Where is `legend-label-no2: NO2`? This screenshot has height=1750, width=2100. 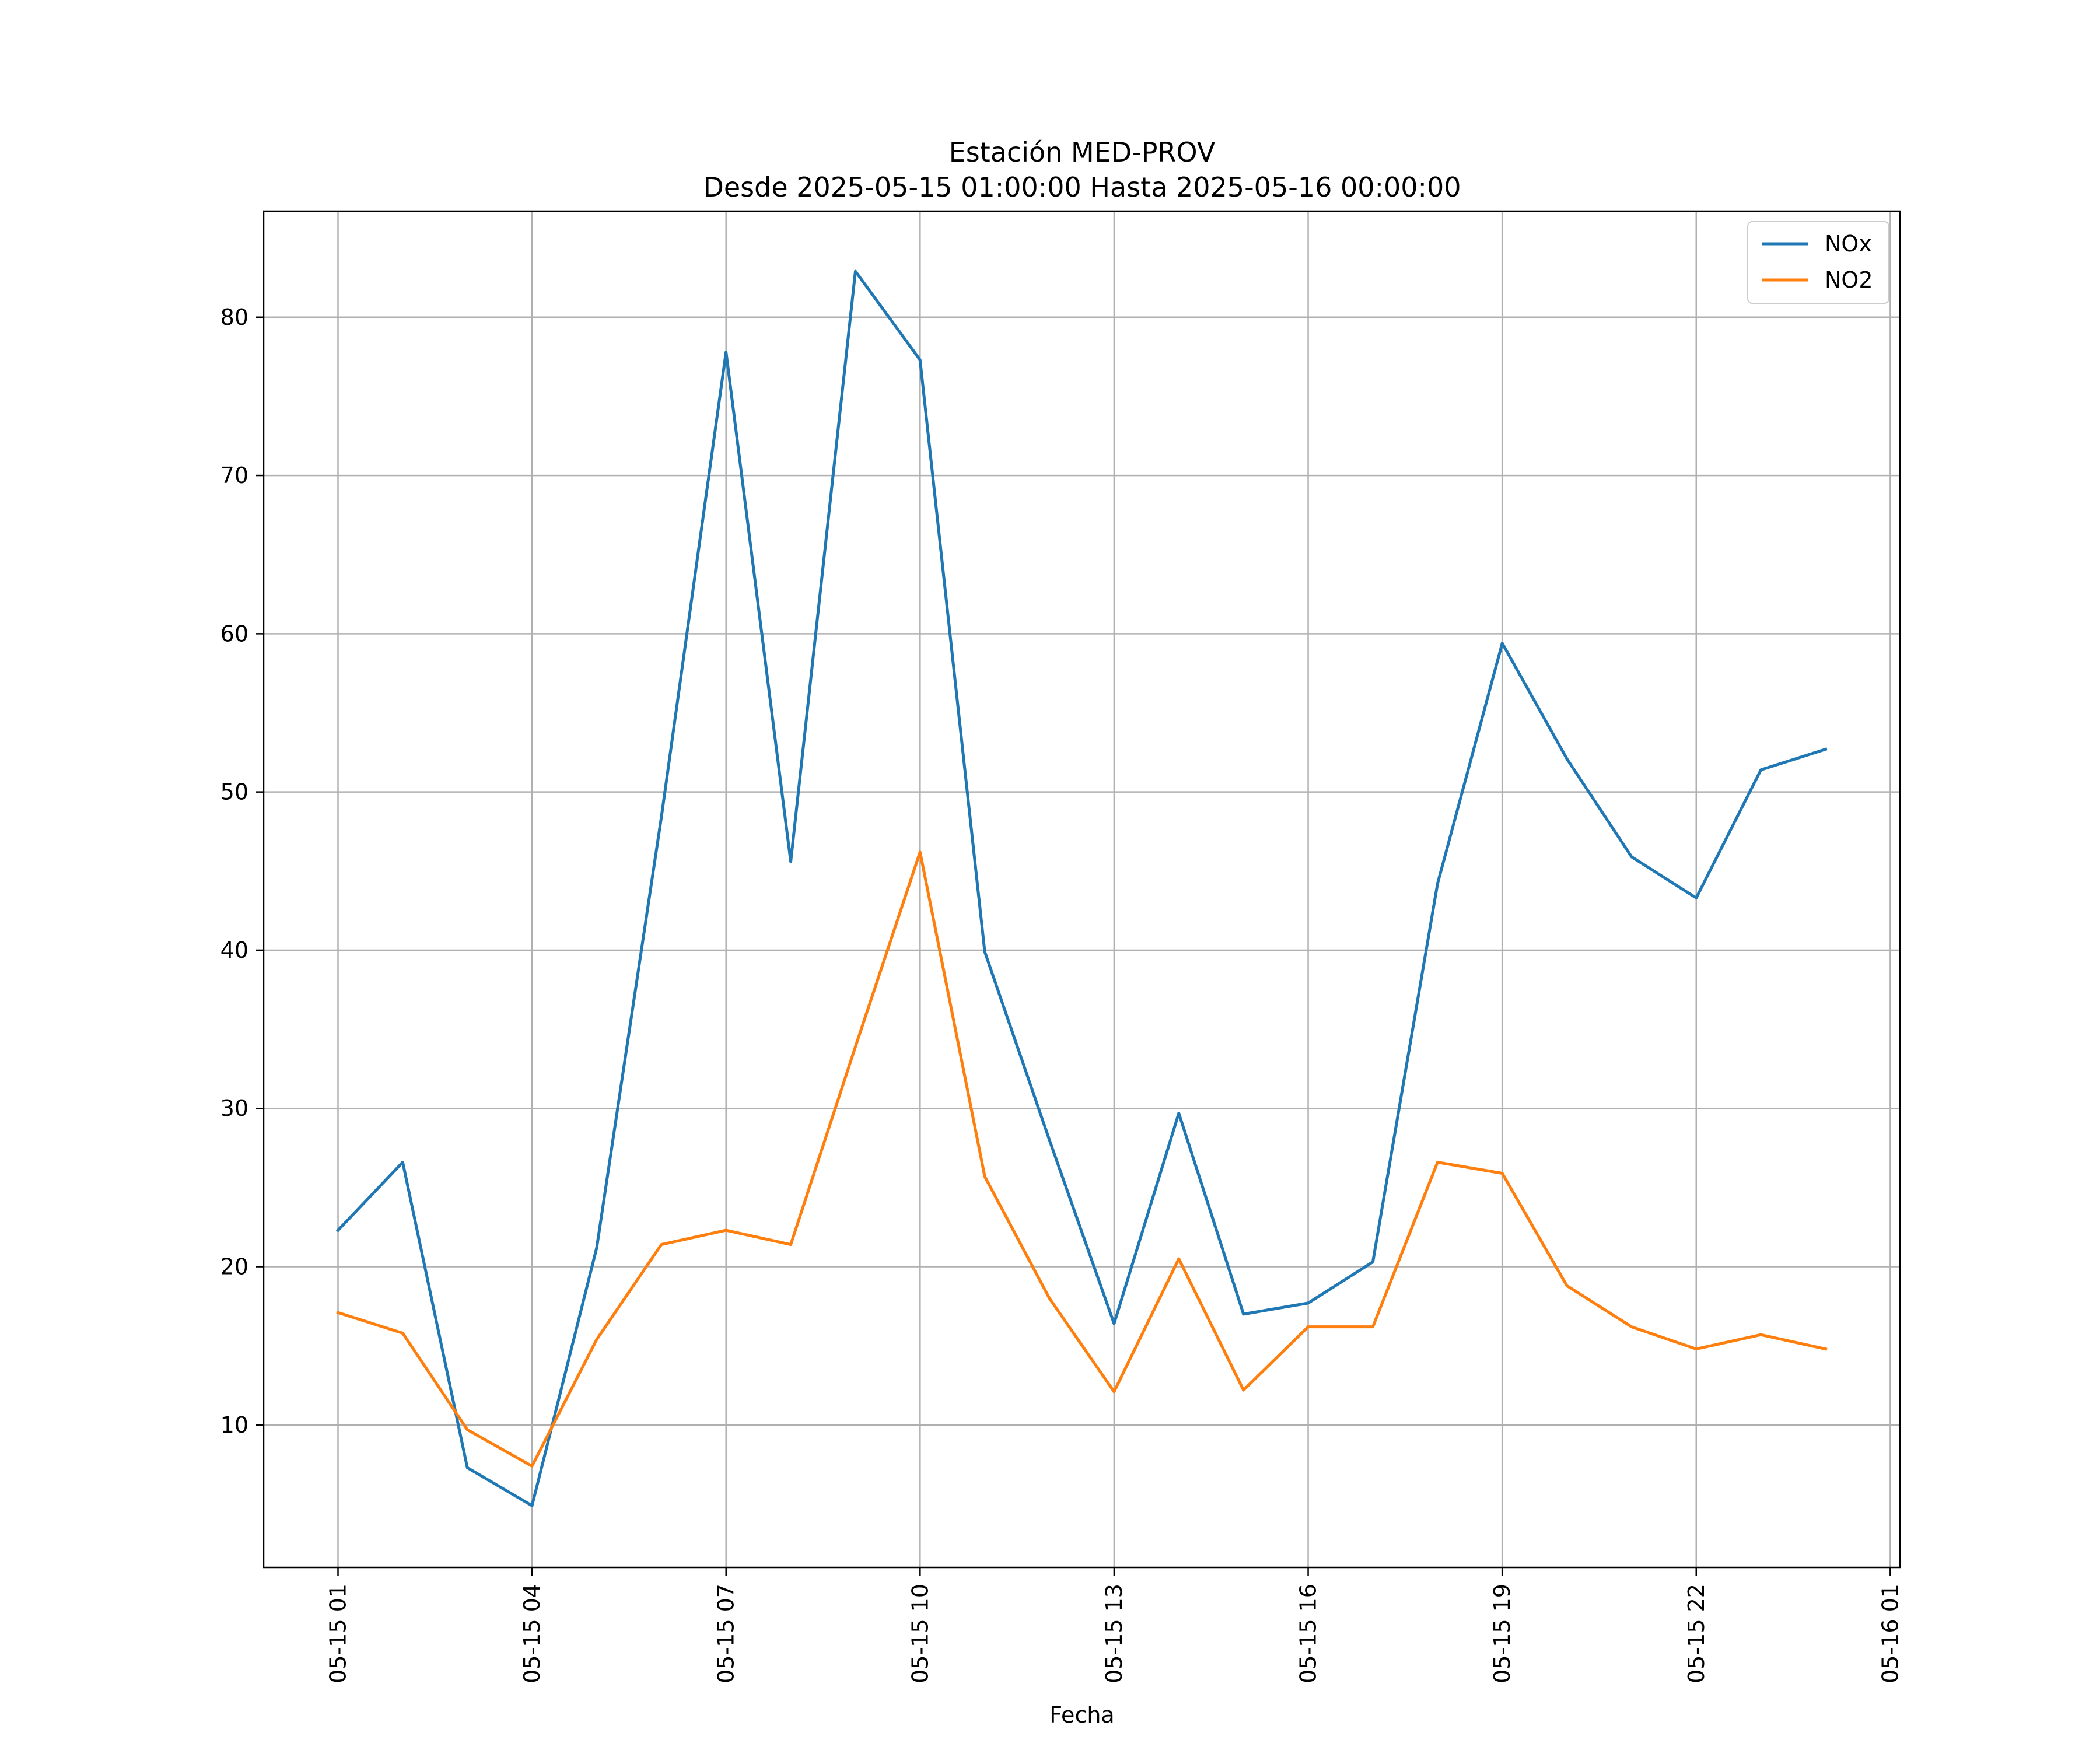 legend-label-no2: NO2 is located at coordinates (1849, 280).